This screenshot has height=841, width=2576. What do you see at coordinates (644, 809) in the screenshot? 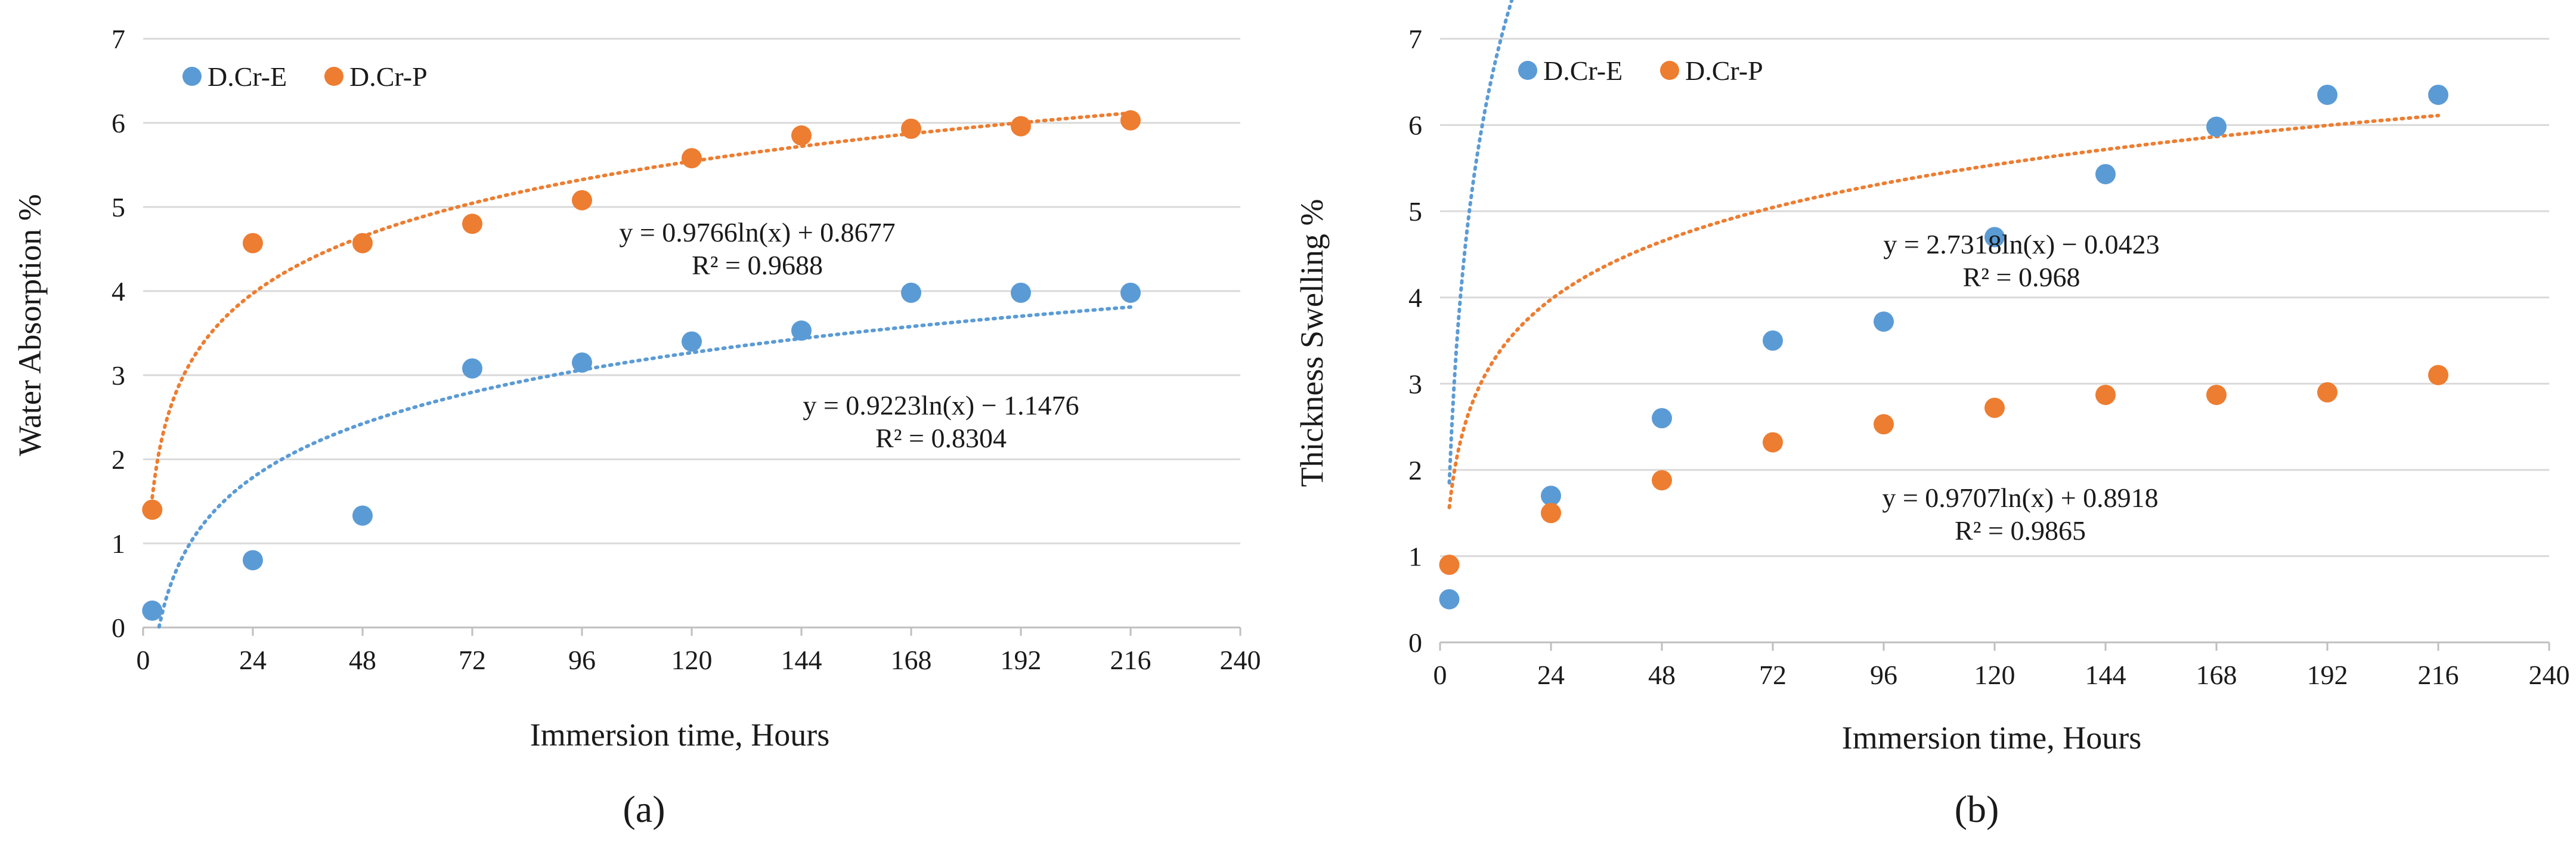
I see `caption-a: (a)` at bounding box center [644, 809].